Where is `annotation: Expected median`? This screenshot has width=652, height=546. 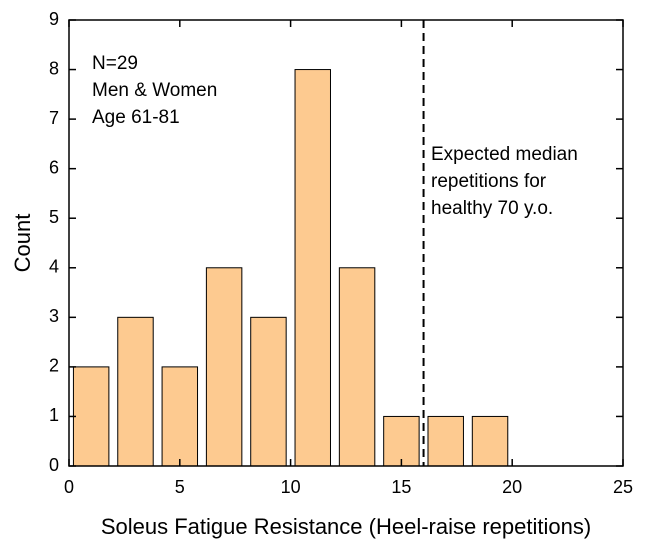 annotation: Expected median is located at coordinates (504, 154).